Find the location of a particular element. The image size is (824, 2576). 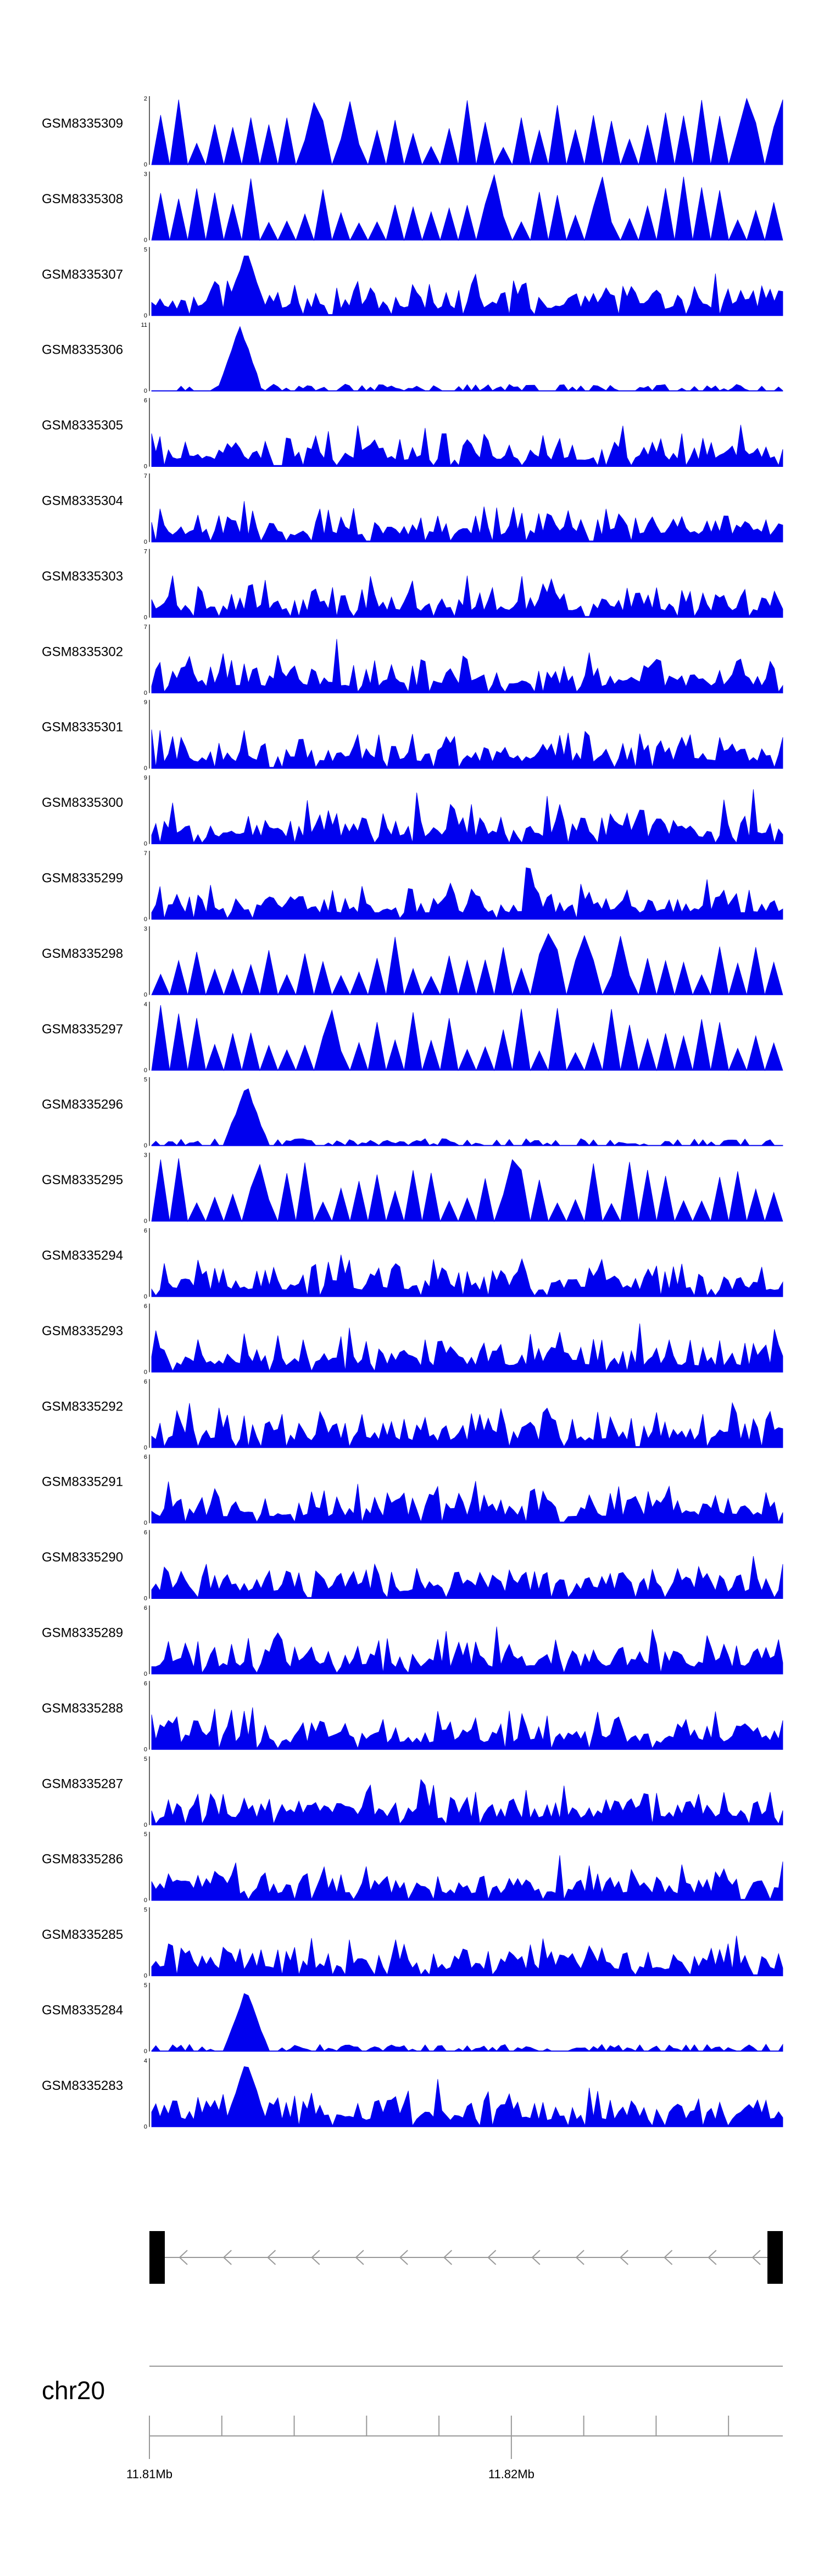

track-label: GSM8335287 is located at coordinates (83, 1783).